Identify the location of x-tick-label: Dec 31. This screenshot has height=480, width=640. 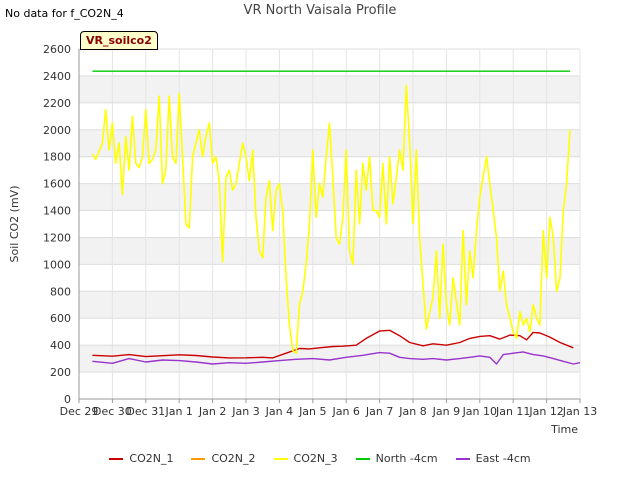
(145, 411).